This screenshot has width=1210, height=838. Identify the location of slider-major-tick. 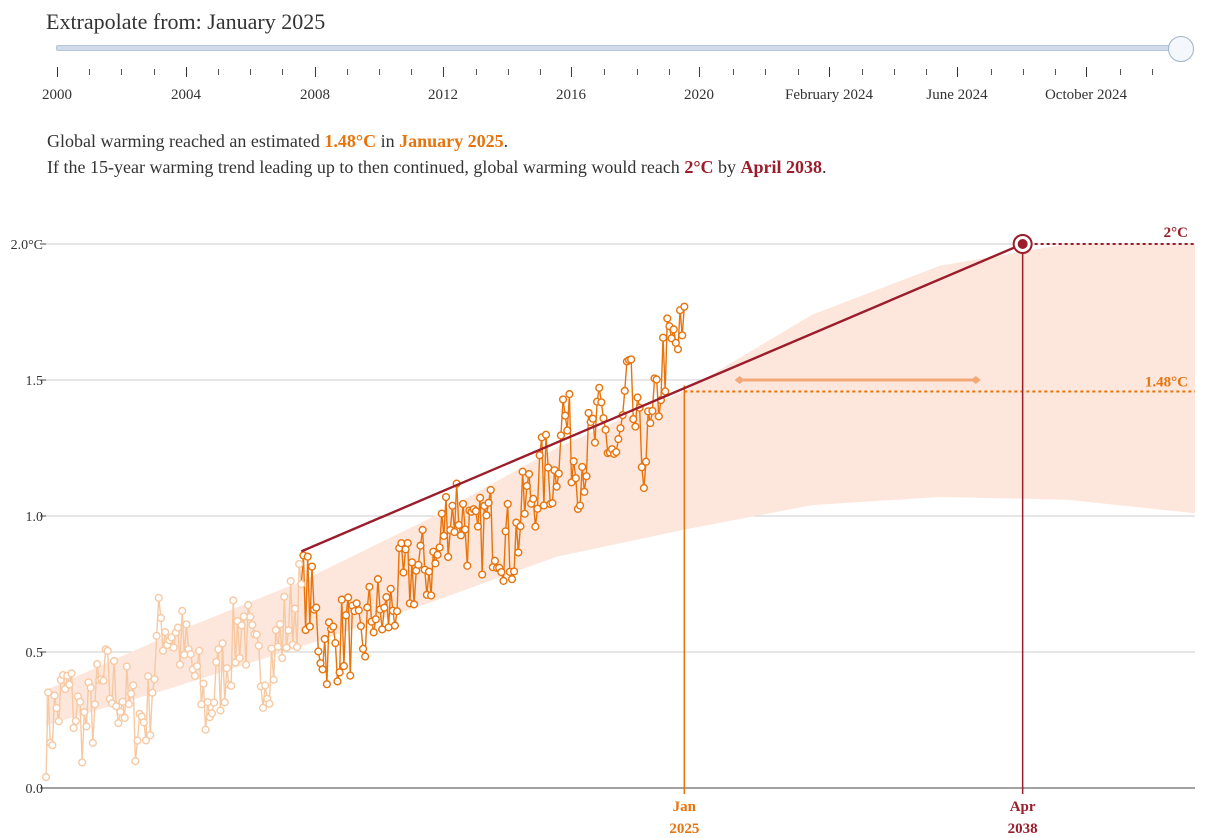
(315, 72).